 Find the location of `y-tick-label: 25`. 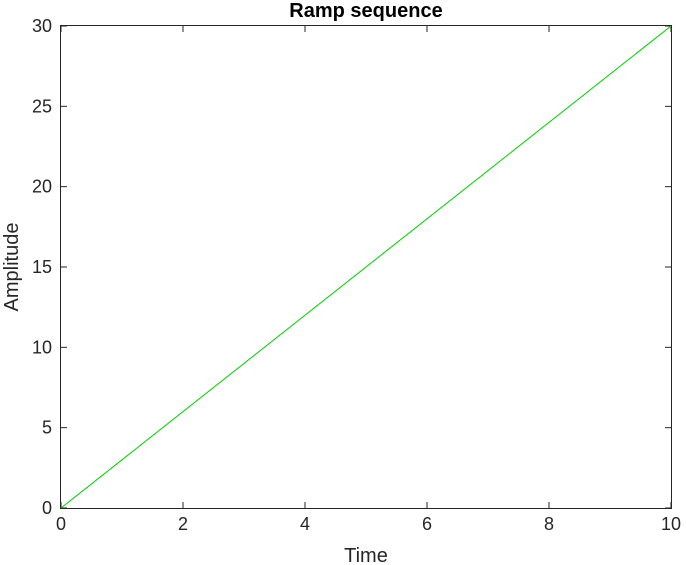

y-tick-label: 25 is located at coordinates (42, 106).